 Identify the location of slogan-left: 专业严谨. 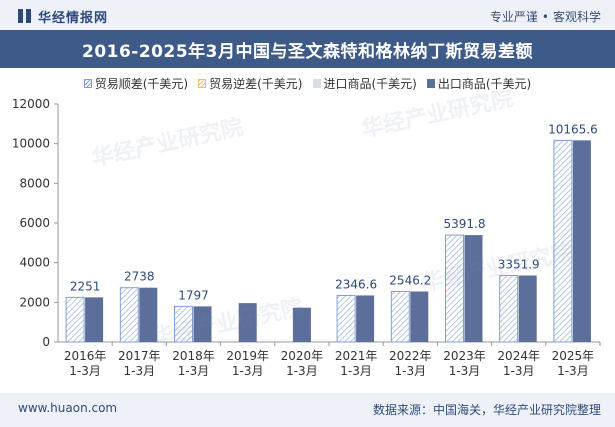
(513, 17).